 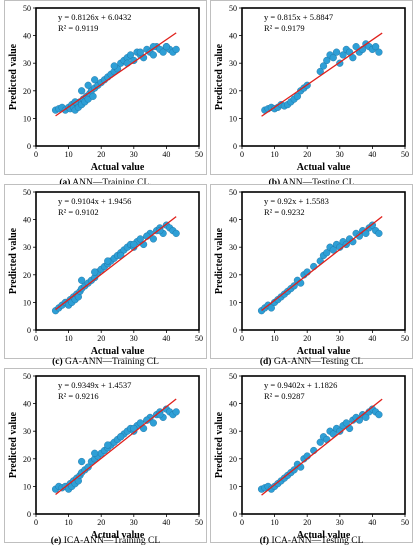 I want to click on caption-e: (e) ICA-ANN—Training CL, so click(x=105, y=541).